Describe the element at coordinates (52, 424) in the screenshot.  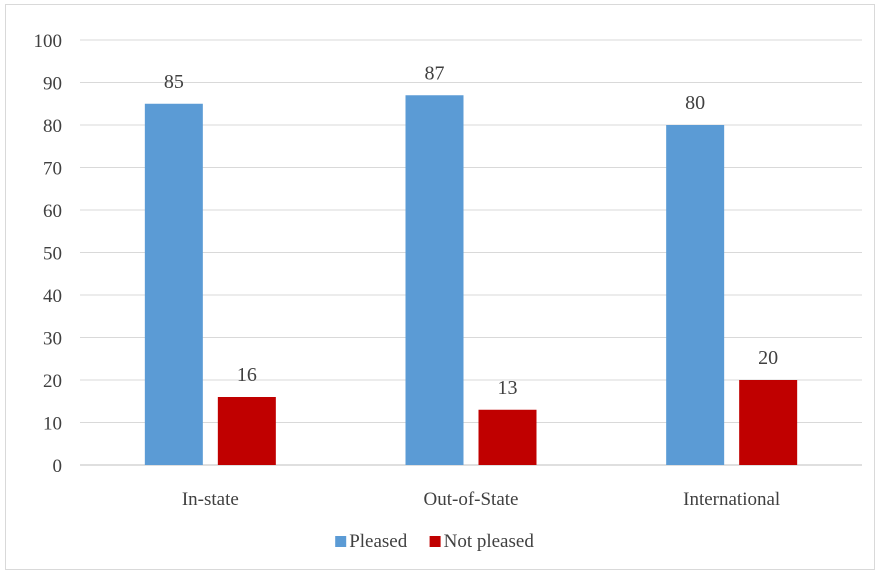
I see `y-tick-label: 10` at that location.